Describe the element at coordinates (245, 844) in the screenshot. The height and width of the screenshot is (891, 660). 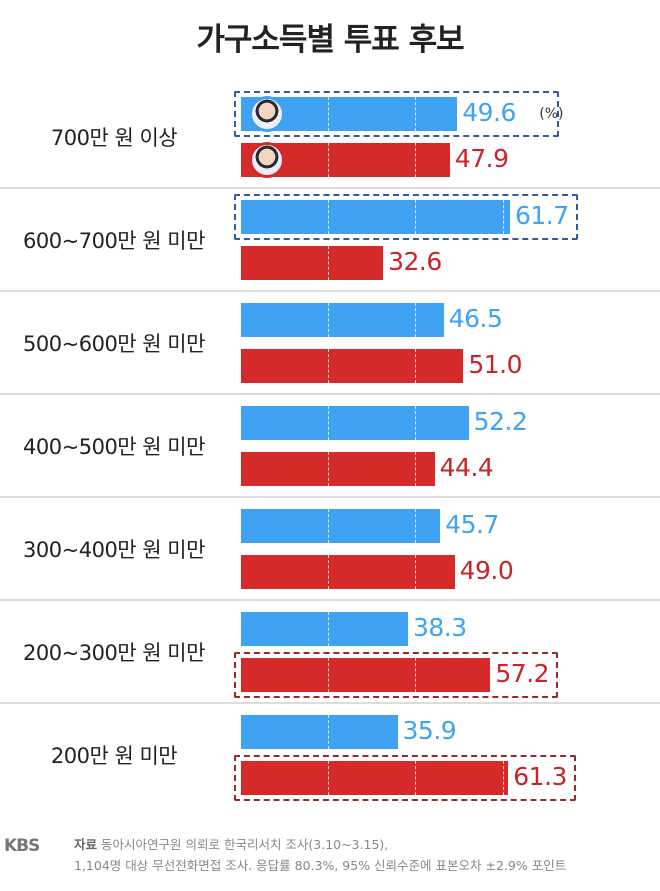
I see `source-text: 동아시아연구원 의뢰로 한국리서치 조사(3.10~3.15),` at that location.